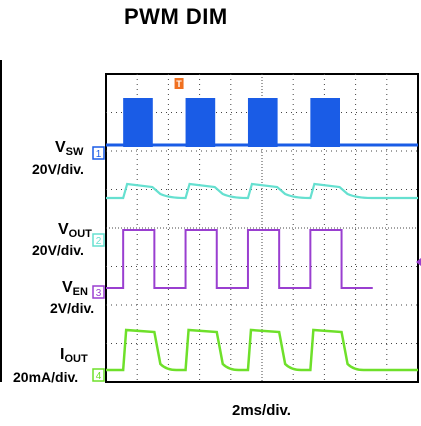 Image resolution: width=421 pixels, height=426 pixels. I want to click on ch3-marker: 3, so click(98, 292).